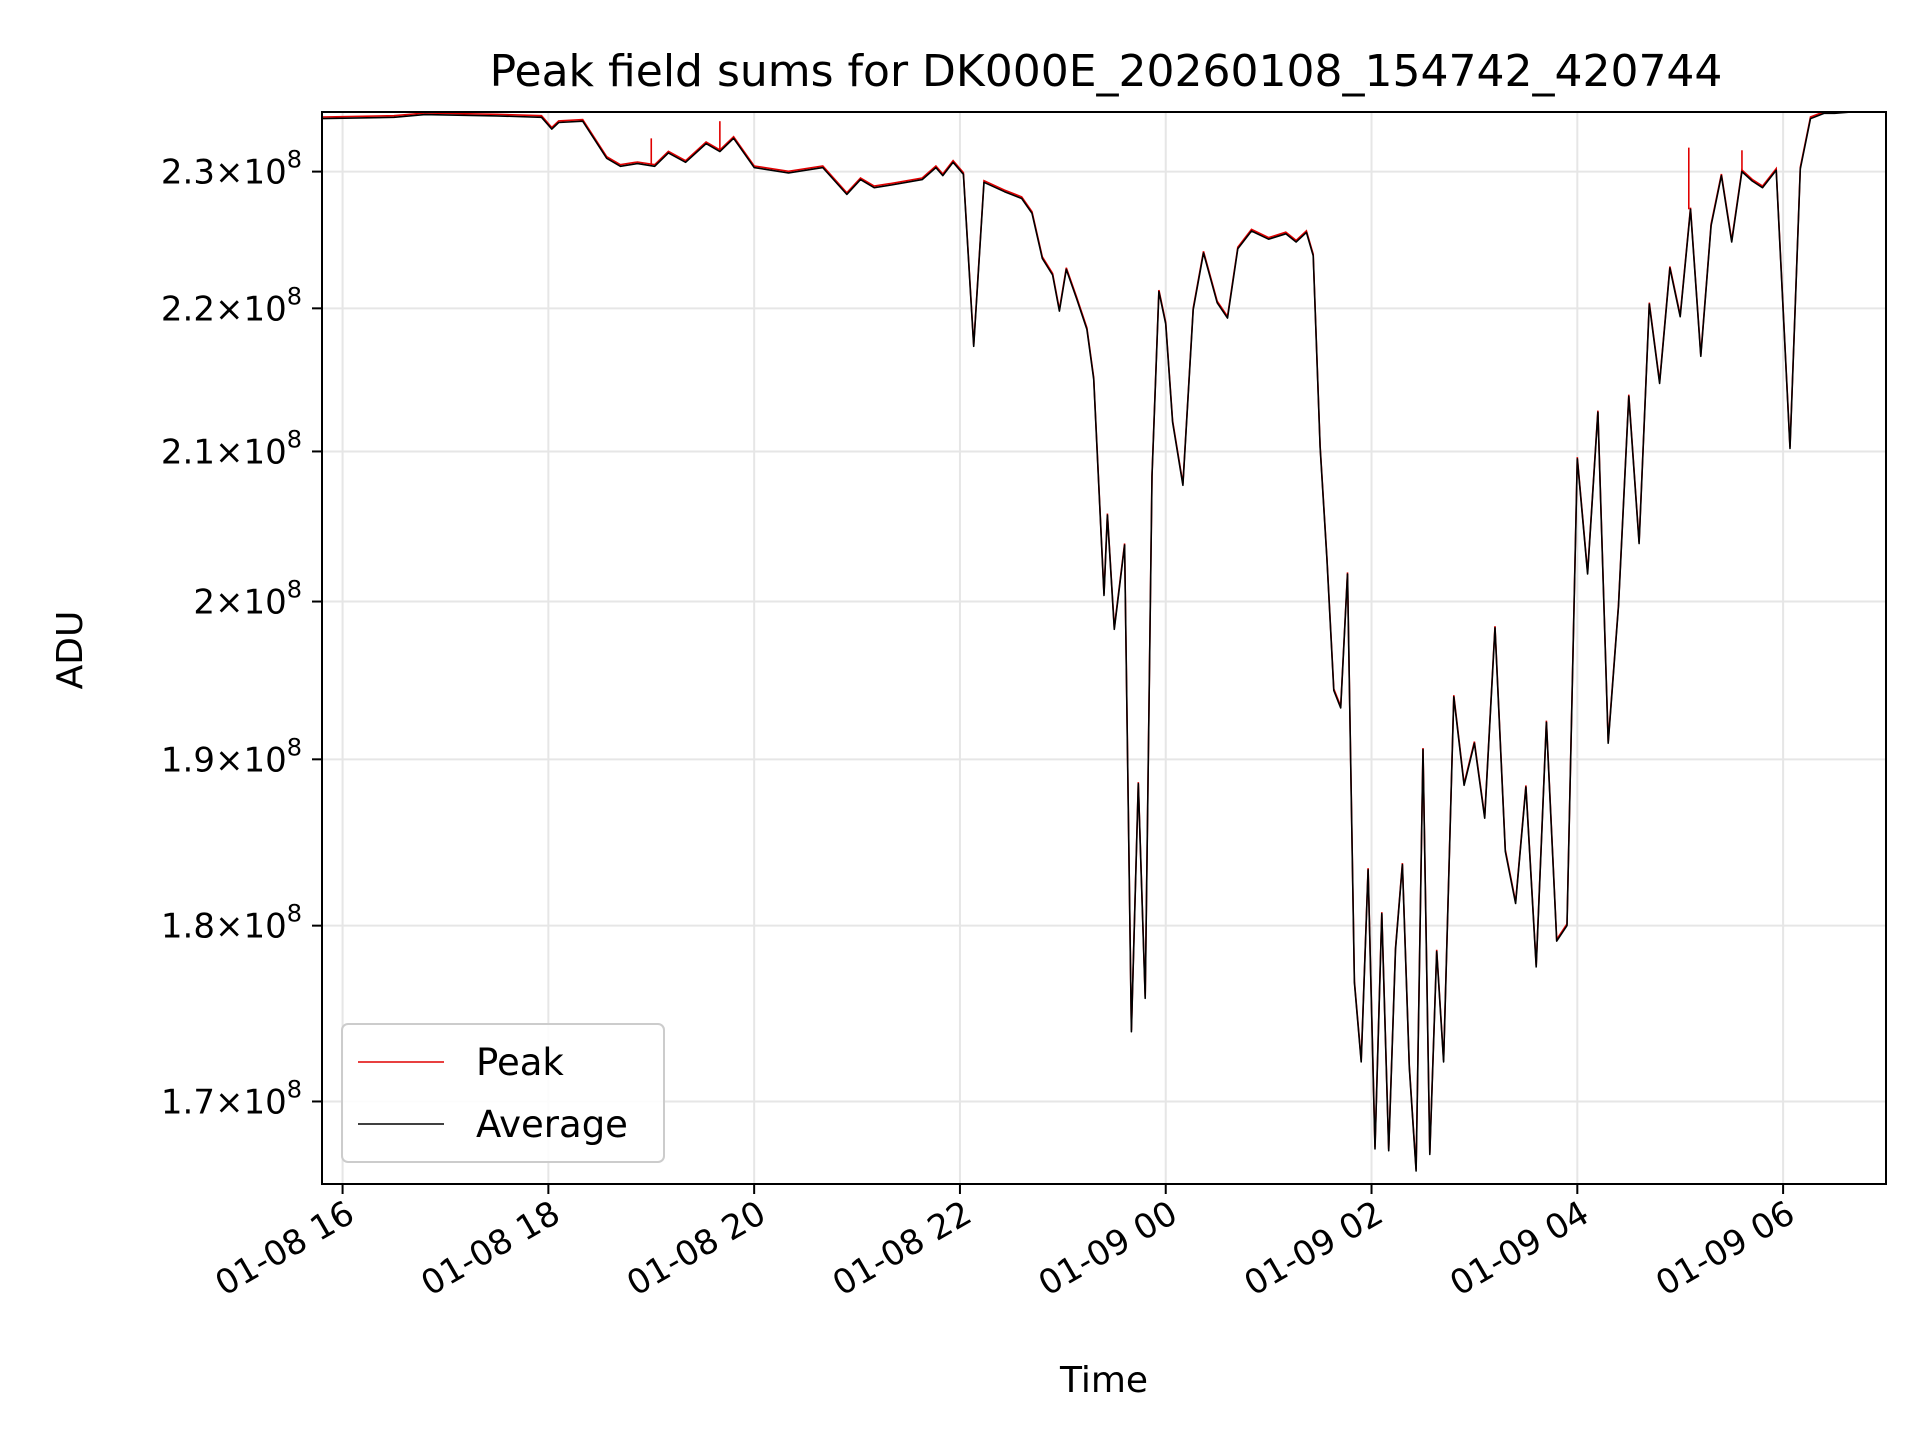  What do you see at coordinates (247, 599) in the screenshot?
I see `y-tick-label: 2×108` at bounding box center [247, 599].